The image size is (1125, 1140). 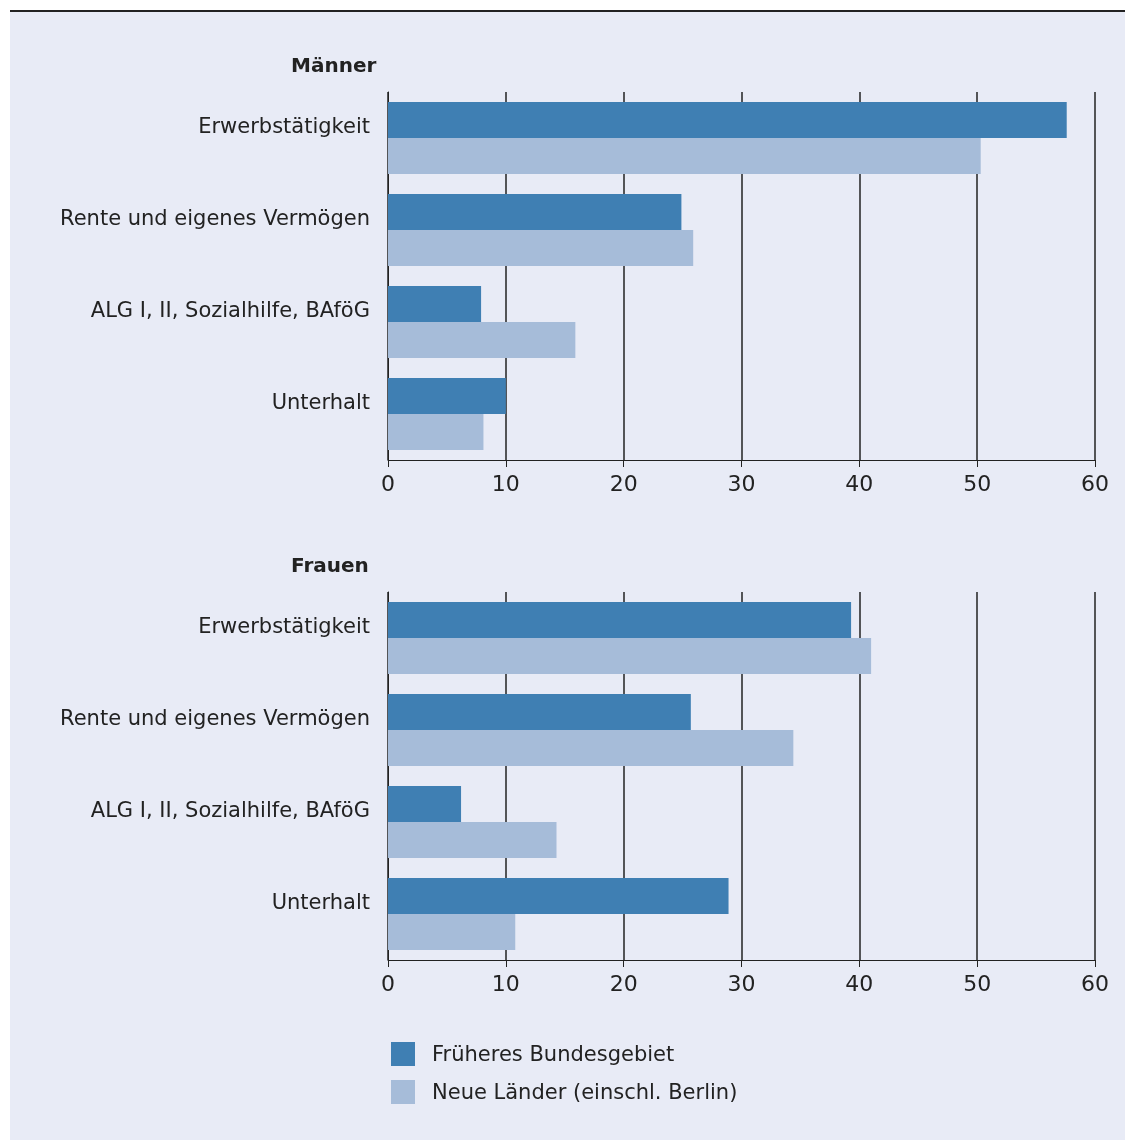 What do you see at coordinates (330, 565) in the screenshot?
I see `chart-title: Frauen` at bounding box center [330, 565].